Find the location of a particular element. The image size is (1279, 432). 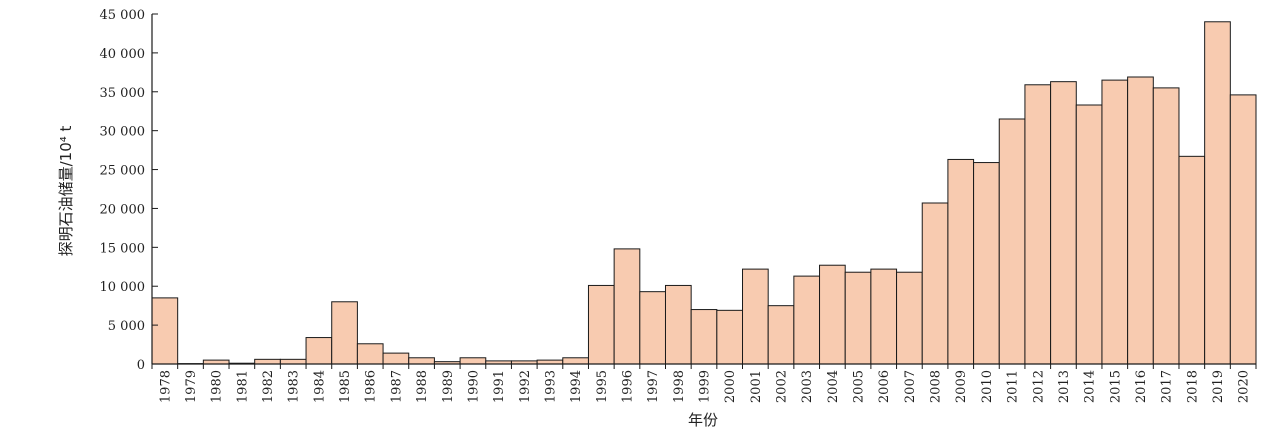

bar-2011 is located at coordinates (1012, 241).